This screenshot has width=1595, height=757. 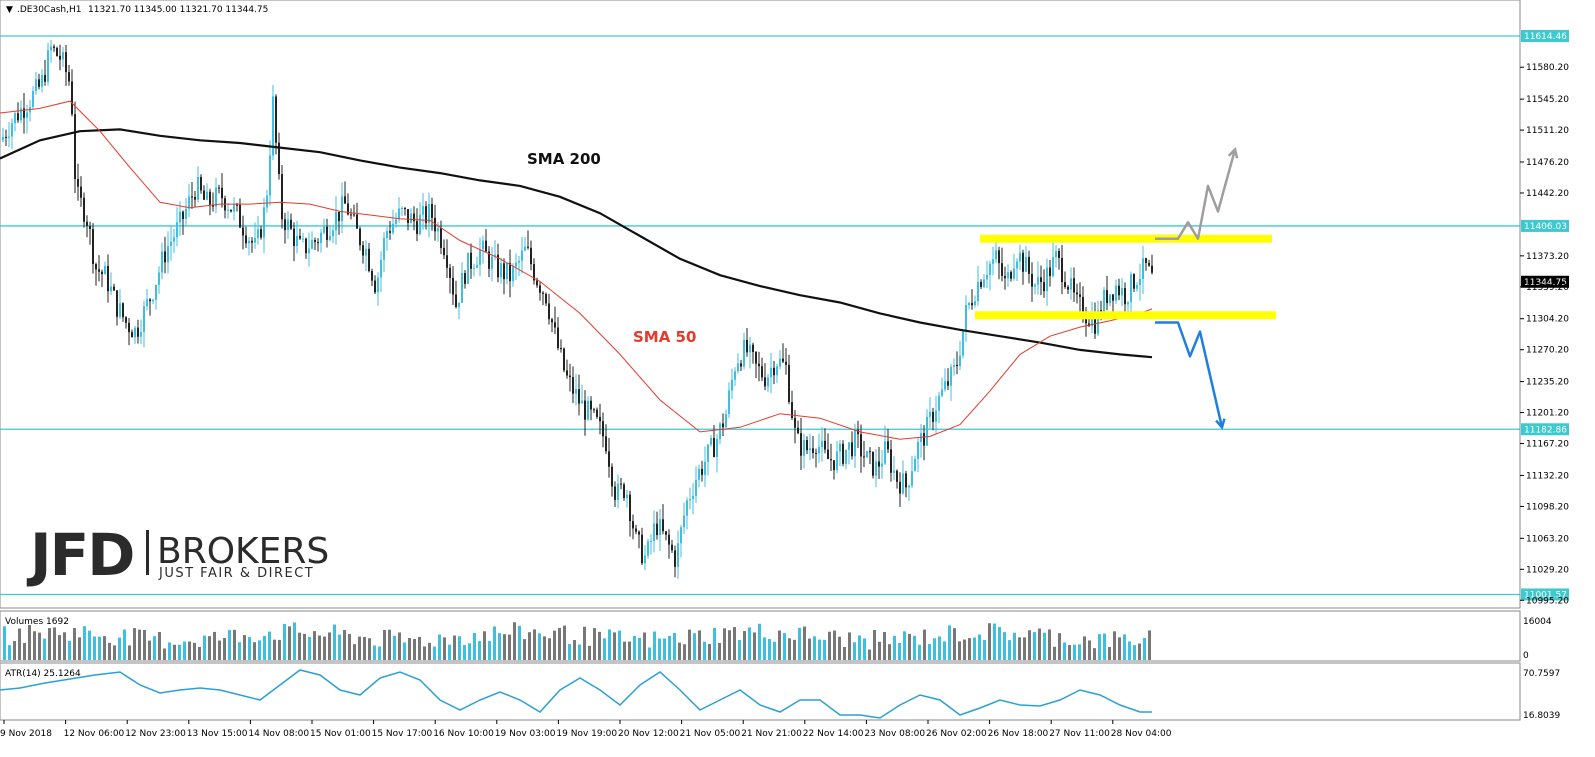 What do you see at coordinates (1196, 194) in the screenshot?
I see `bullish-scenario-arrow` at bounding box center [1196, 194].